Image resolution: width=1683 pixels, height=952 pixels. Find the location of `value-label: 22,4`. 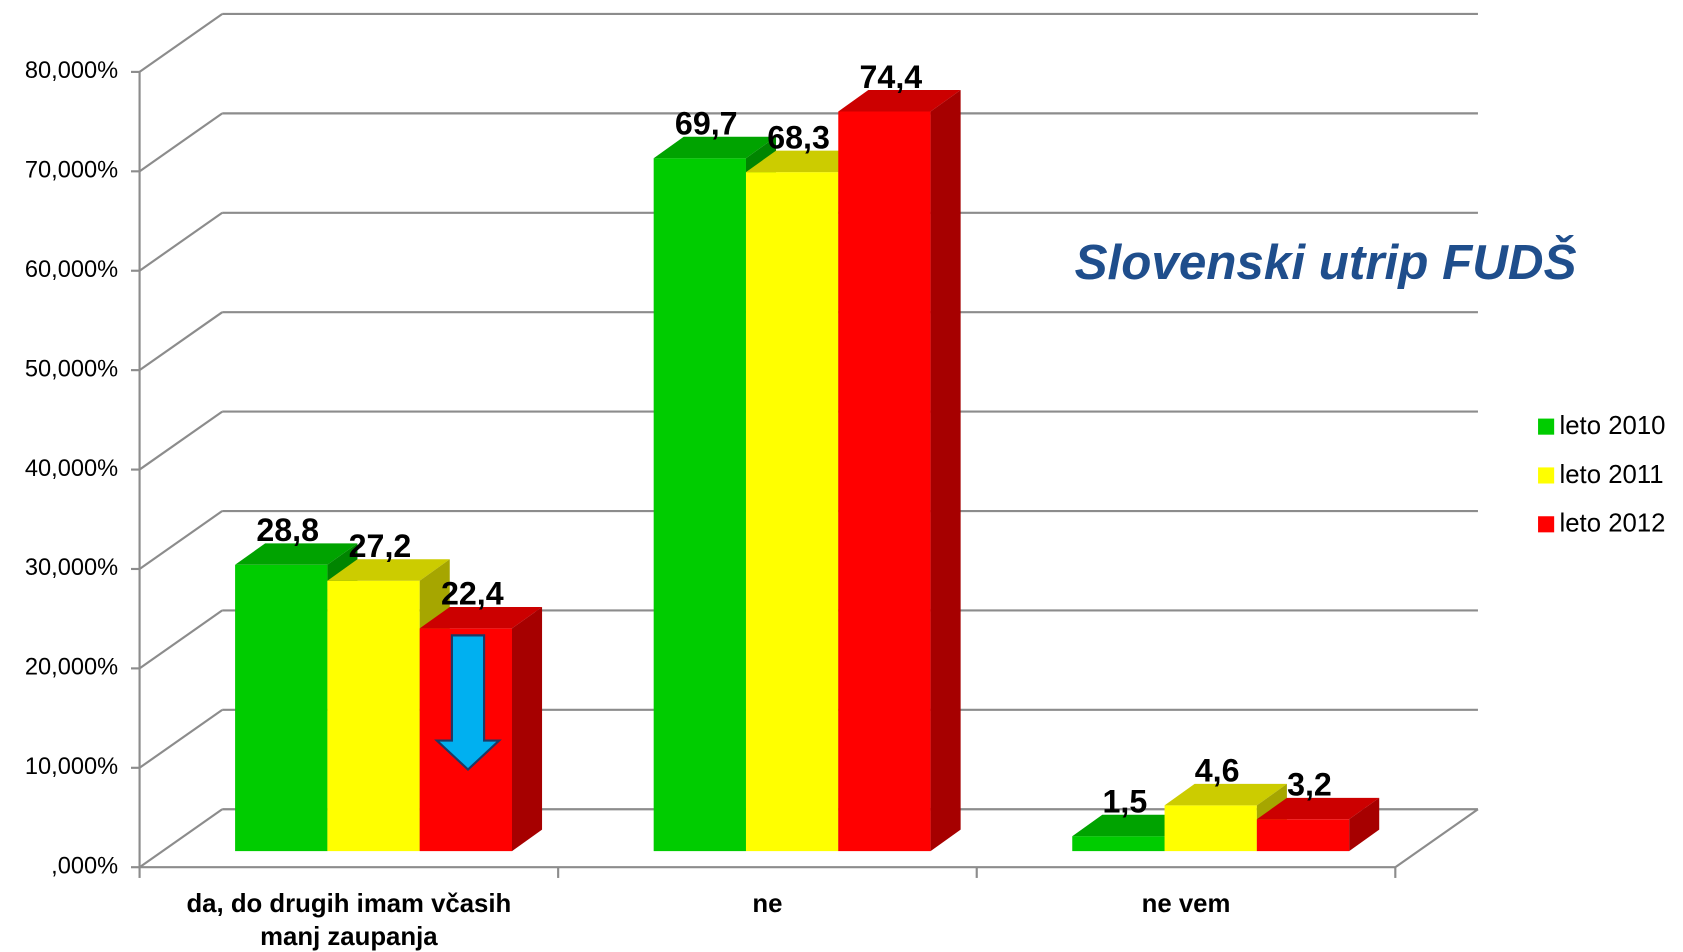

value-label: 22,4 is located at coordinates (472, 594).